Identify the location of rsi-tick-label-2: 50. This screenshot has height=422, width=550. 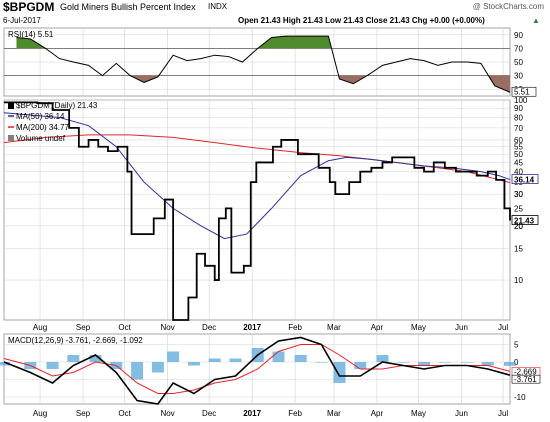
(518, 62).